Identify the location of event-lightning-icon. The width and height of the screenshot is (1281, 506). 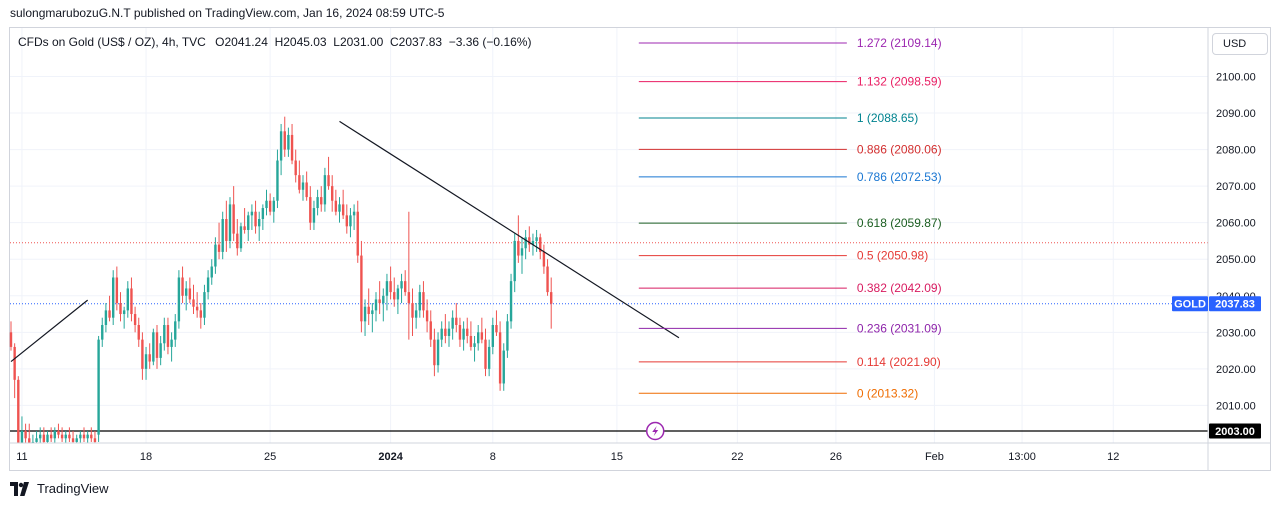
(655, 431).